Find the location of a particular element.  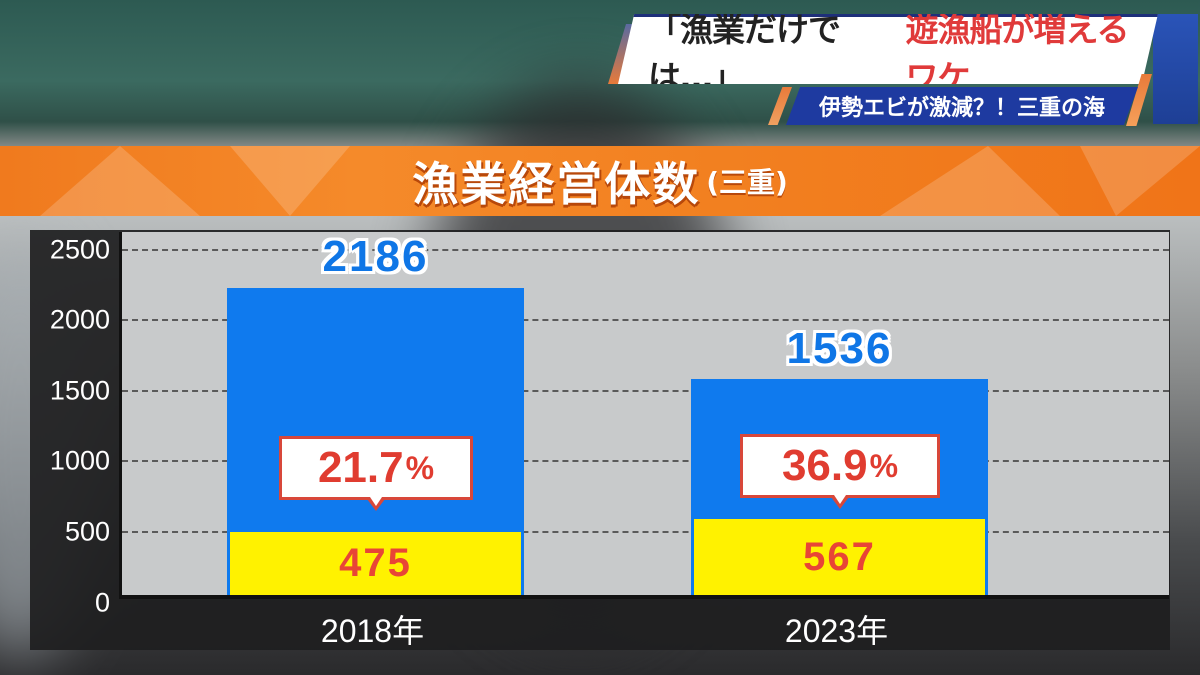

percent-value: 36.9 is located at coordinates (824, 465).